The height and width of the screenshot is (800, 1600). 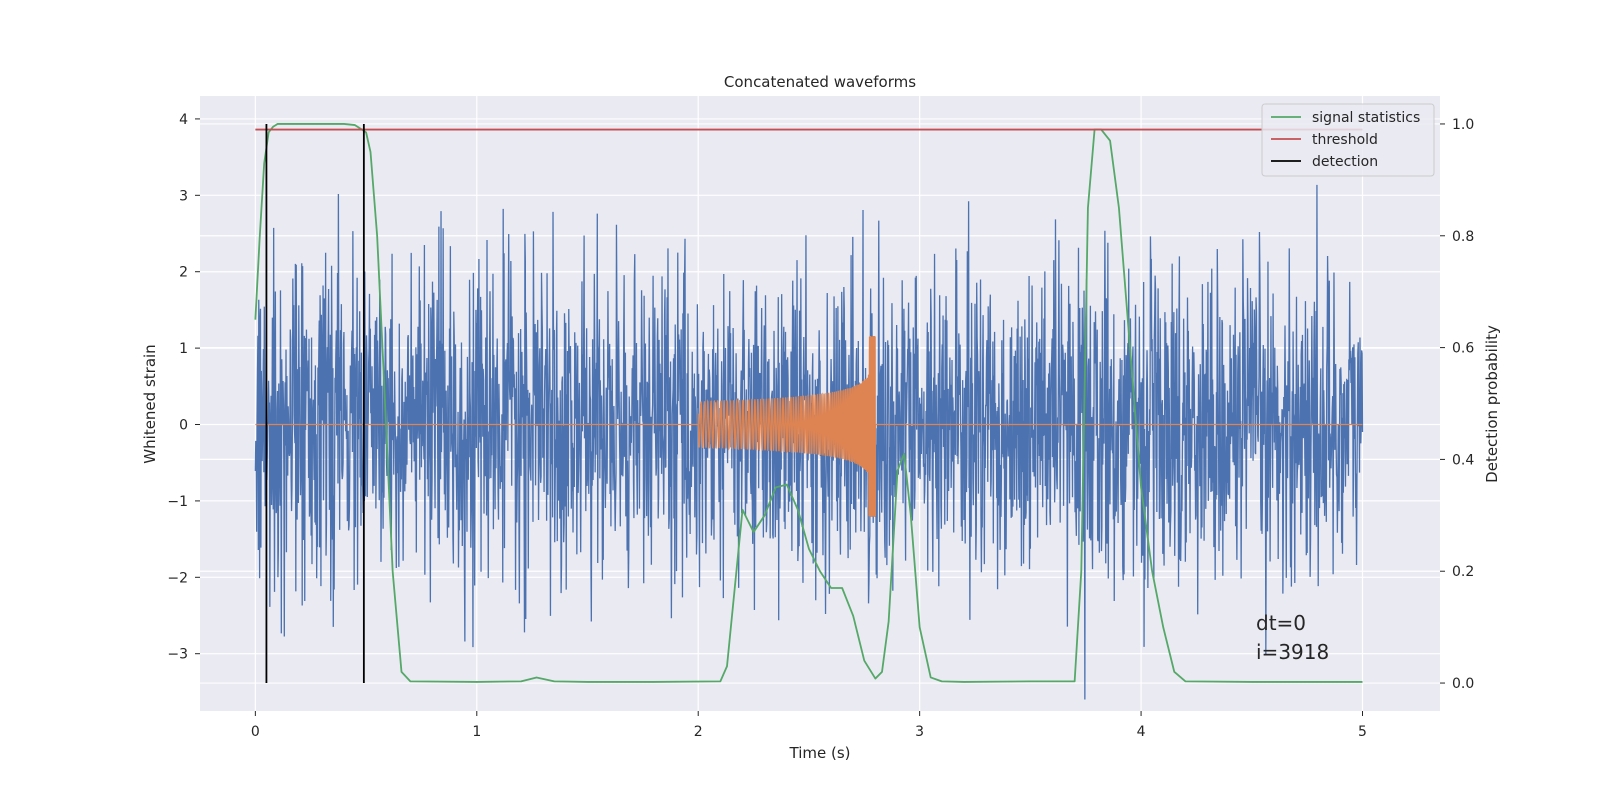 What do you see at coordinates (820, 753) in the screenshot?
I see `x-axis-label: Time (s)` at bounding box center [820, 753].